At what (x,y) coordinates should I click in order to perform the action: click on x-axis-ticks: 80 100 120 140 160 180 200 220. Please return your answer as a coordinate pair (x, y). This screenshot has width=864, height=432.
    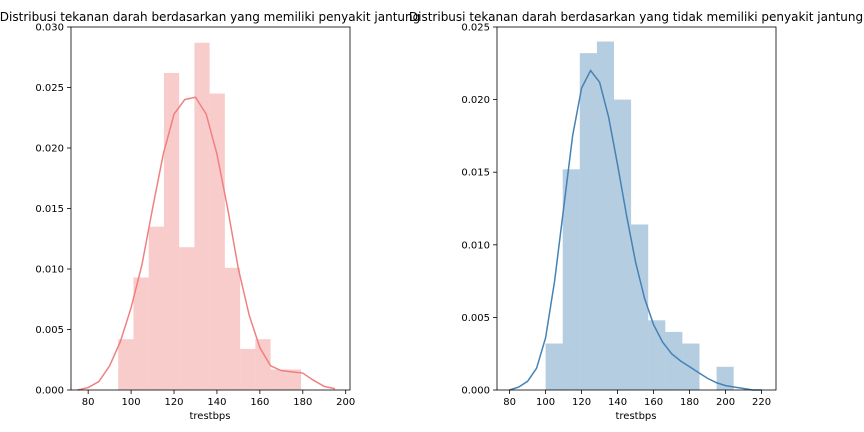
    Looking at the image, I should click on (637, 399).